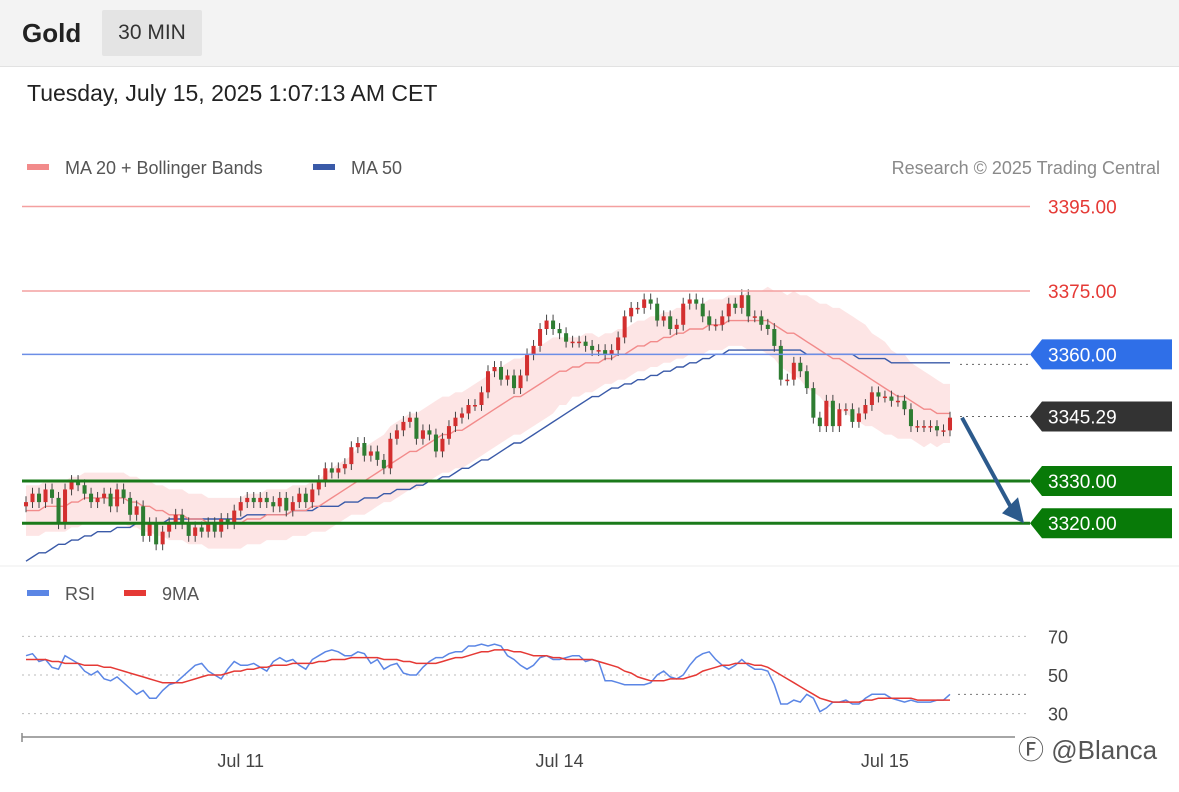 Image resolution: width=1179 pixels, height=792 pixels. What do you see at coordinates (987, 463) in the screenshot?
I see `forecast-arrow` at bounding box center [987, 463].